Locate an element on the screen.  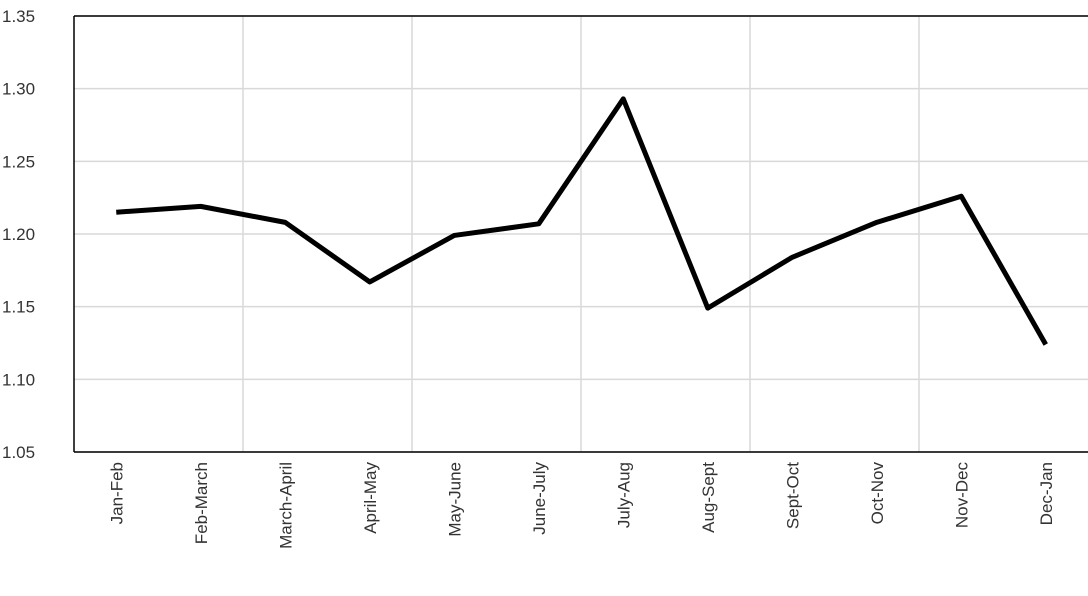
x-tick-label: April-May is located at coordinates (370, 498).